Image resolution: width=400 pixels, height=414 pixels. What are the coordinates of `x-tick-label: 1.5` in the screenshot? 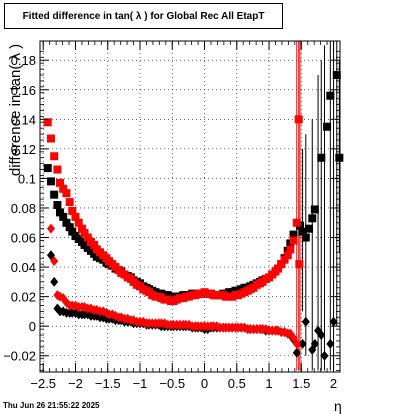 It's located at (301, 383).